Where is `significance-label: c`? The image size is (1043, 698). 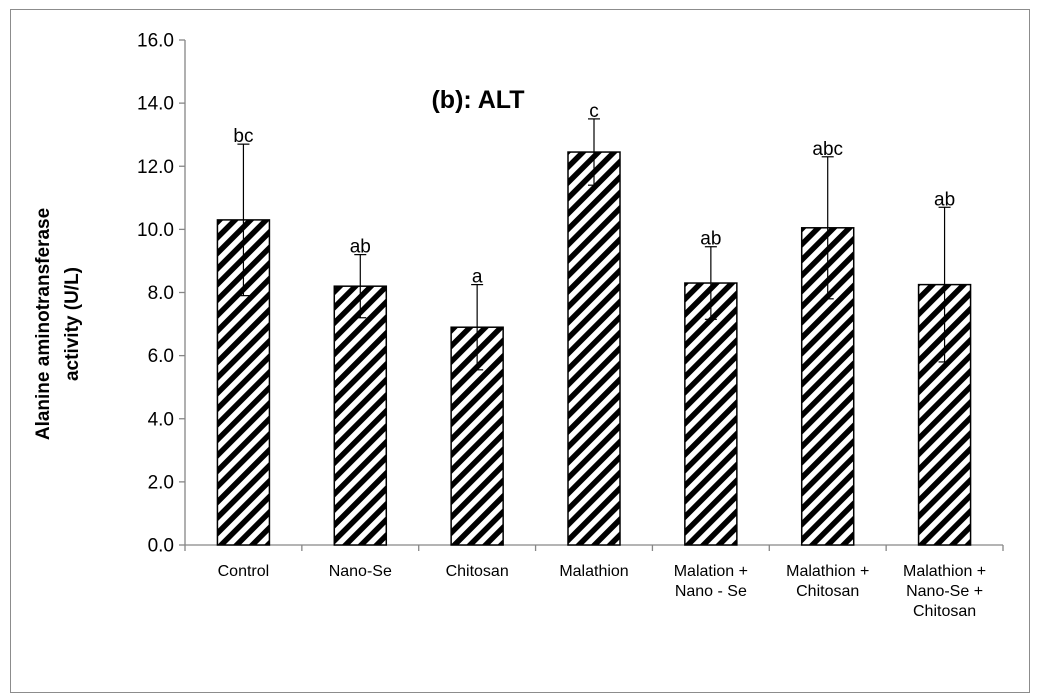
significance-label: c is located at coordinates (594, 111).